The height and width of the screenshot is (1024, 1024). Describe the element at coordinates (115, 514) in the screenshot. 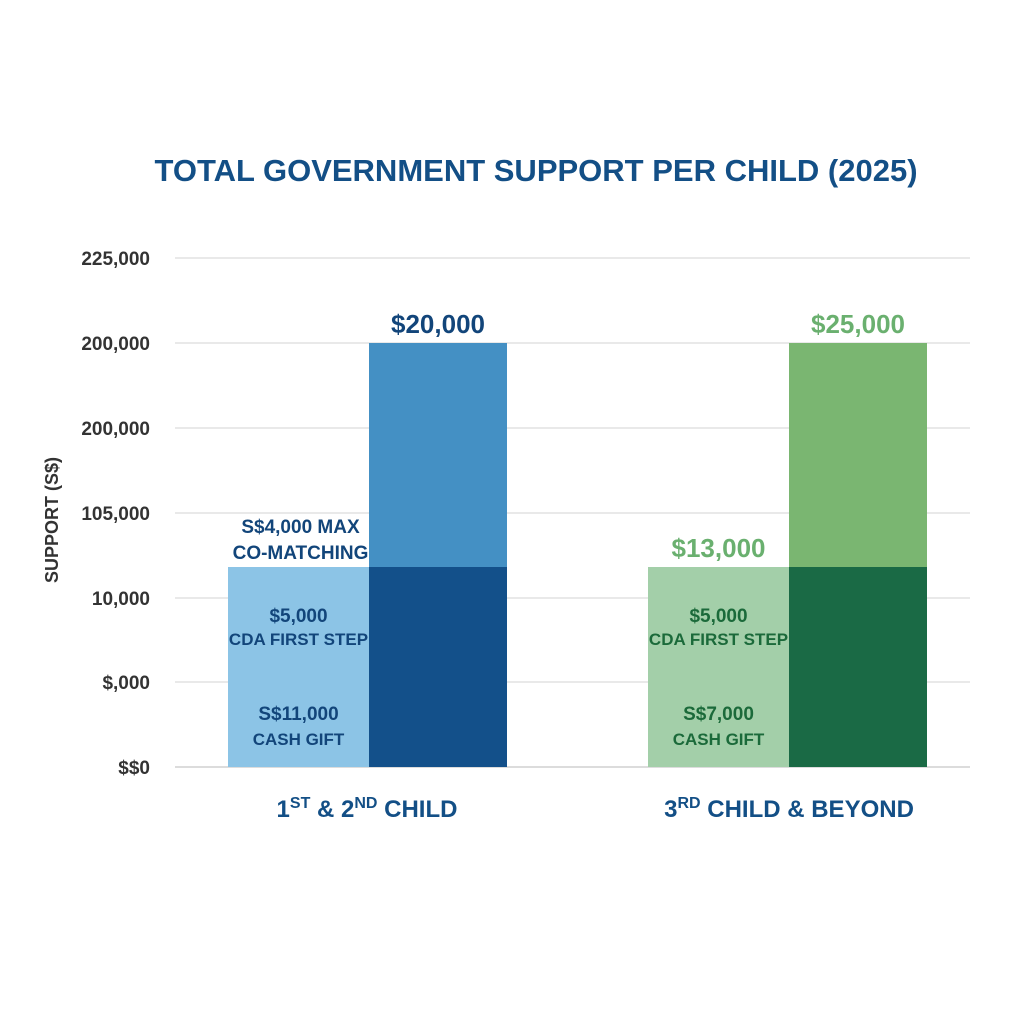

I see `y-tick-label: 105,000` at that location.